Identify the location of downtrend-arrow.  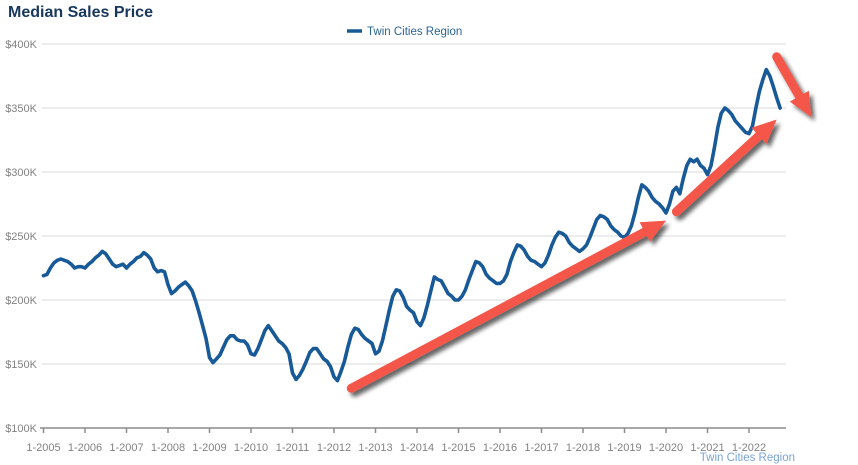
(792, 84).